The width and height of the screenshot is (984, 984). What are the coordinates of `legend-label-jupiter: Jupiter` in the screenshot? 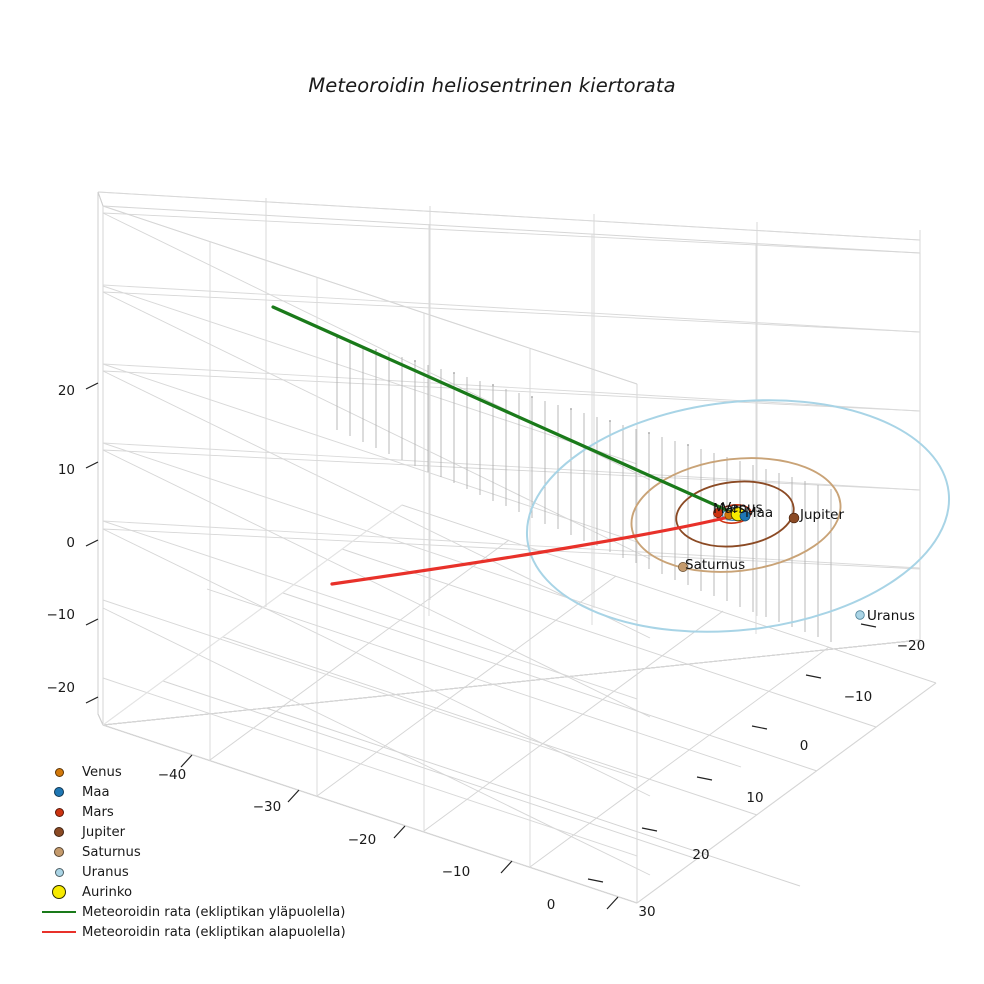 It's located at (103, 832).